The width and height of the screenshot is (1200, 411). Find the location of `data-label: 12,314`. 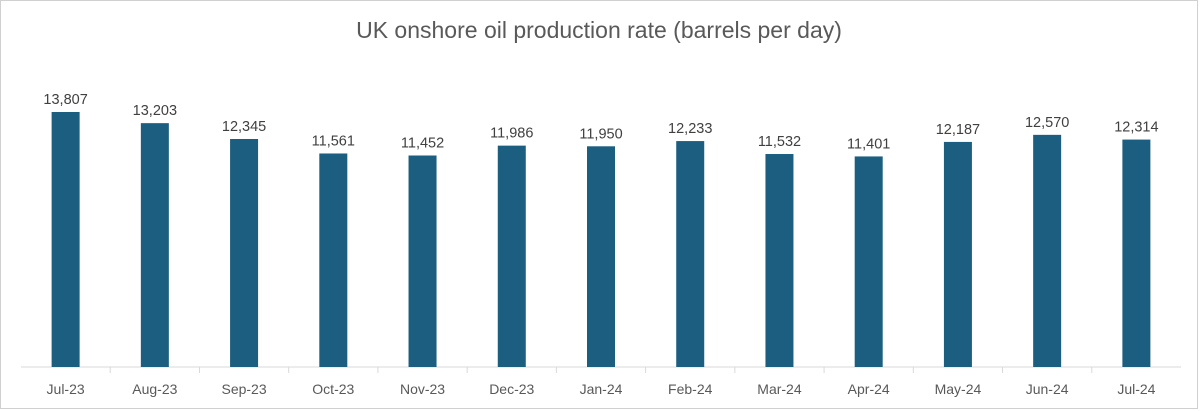

data-label: 12,314 is located at coordinates (1136, 128).